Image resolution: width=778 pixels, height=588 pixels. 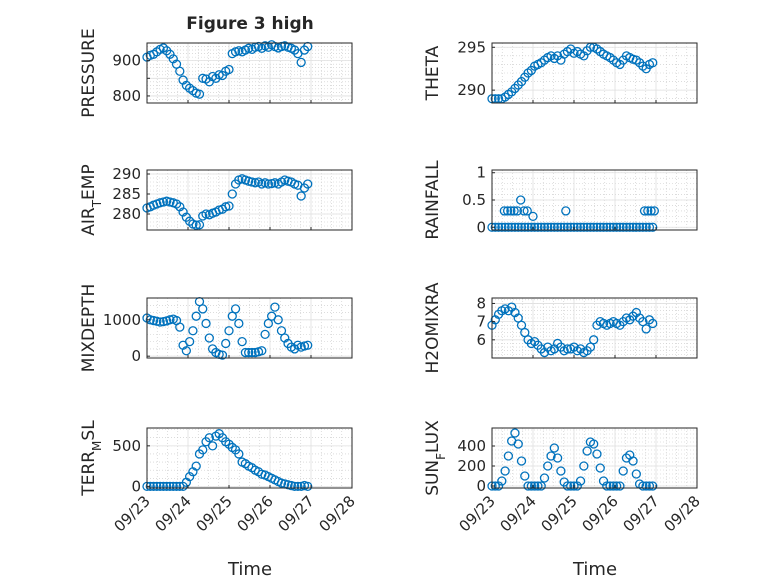 I want to click on subplot-pressure: 800 900 PRESSURE, so click(x=216, y=73).